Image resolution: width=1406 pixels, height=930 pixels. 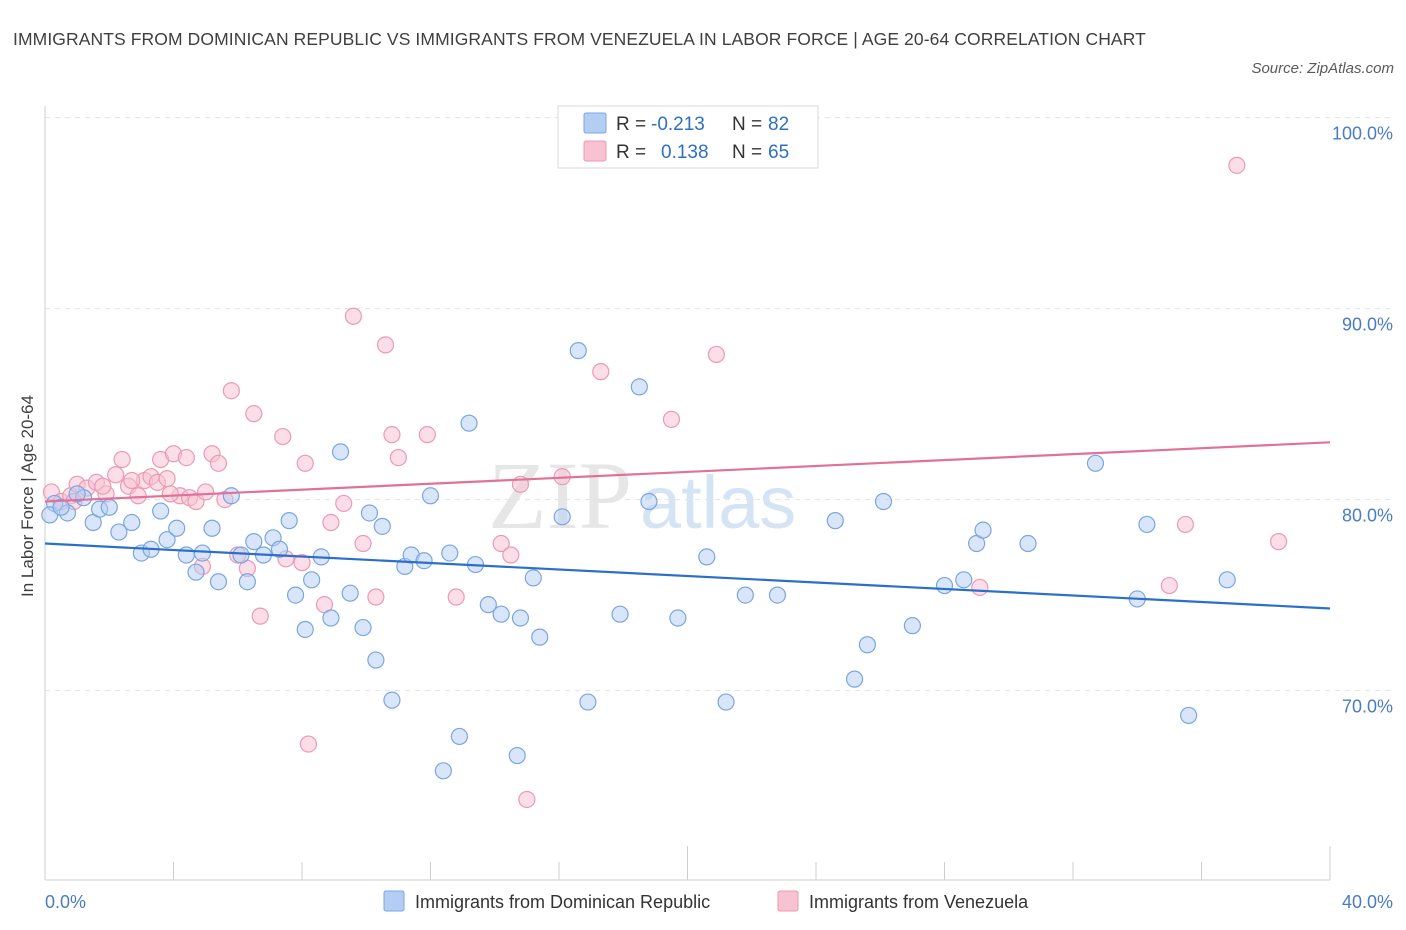 I want to click on y-tick-label: 70.0%, so click(x=1367, y=707).